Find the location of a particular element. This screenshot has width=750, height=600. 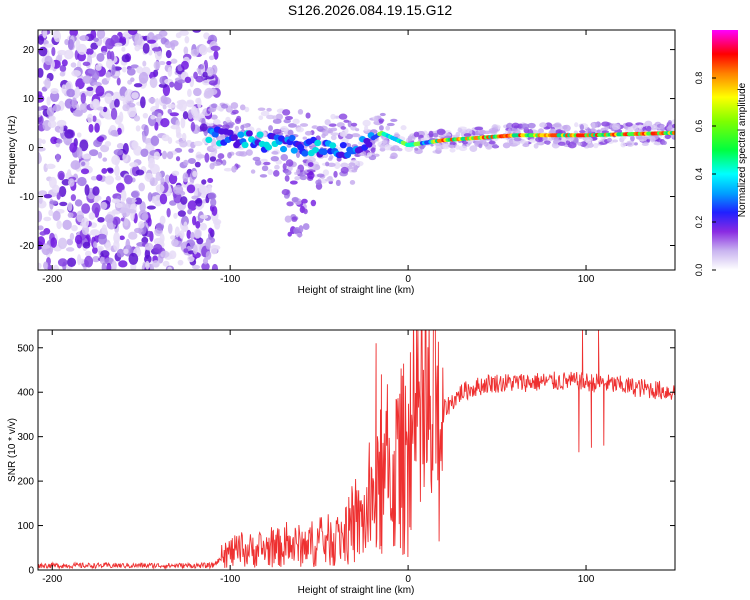

spectrogram-xtick-label: -200 is located at coordinates (52, 279).